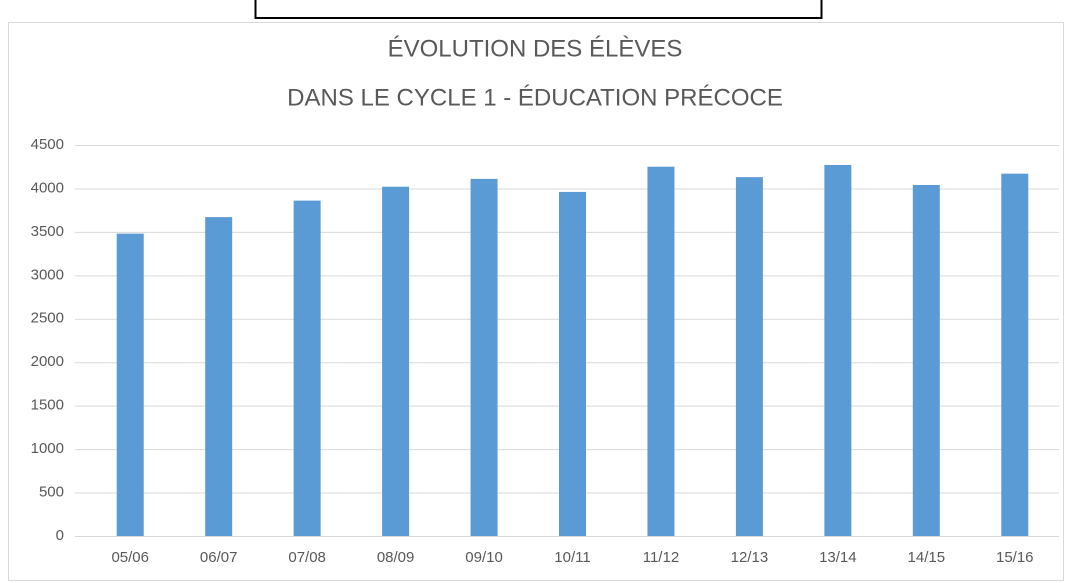  What do you see at coordinates (396, 557) in the screenshot?
I see `x-tick-label: 08/09` at bounding box center [396, 557].